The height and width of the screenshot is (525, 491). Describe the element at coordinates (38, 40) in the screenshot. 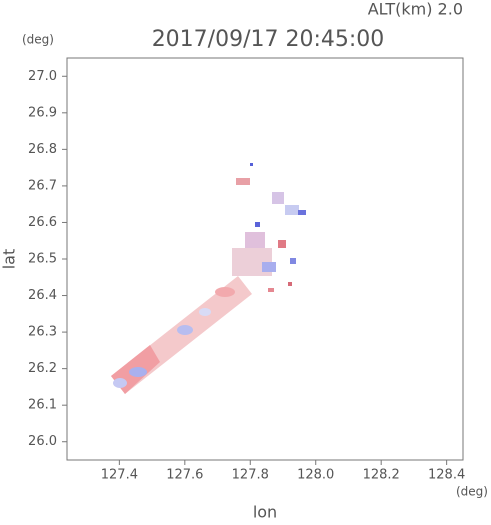

I see `y-unit: (deg)` at that location.